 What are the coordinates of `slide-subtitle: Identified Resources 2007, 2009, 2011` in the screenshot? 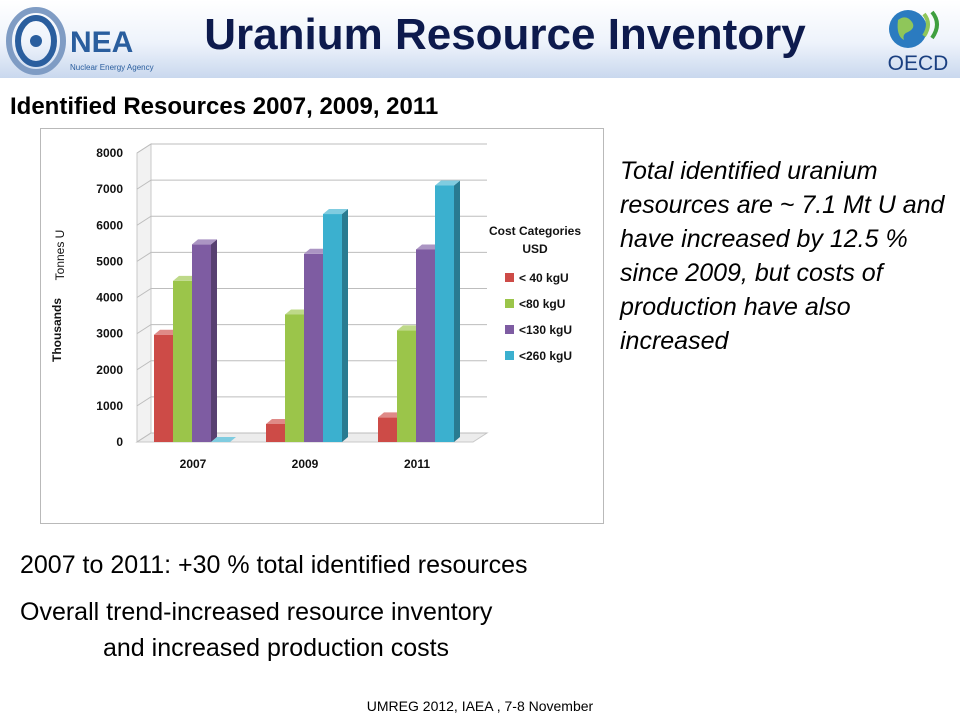 It's located at (224, 106).